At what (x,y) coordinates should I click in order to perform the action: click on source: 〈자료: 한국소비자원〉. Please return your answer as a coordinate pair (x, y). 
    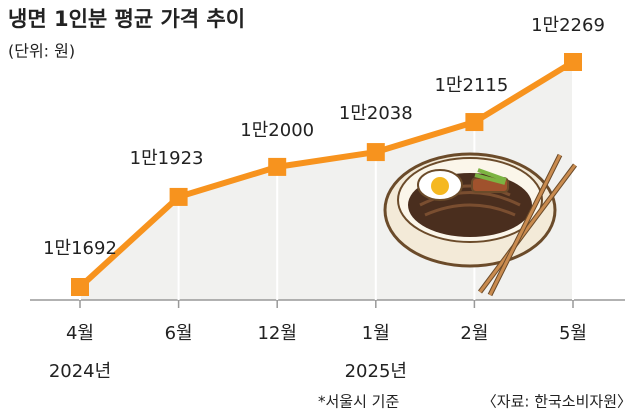
    Looking at the image, I should click on (557, 402).